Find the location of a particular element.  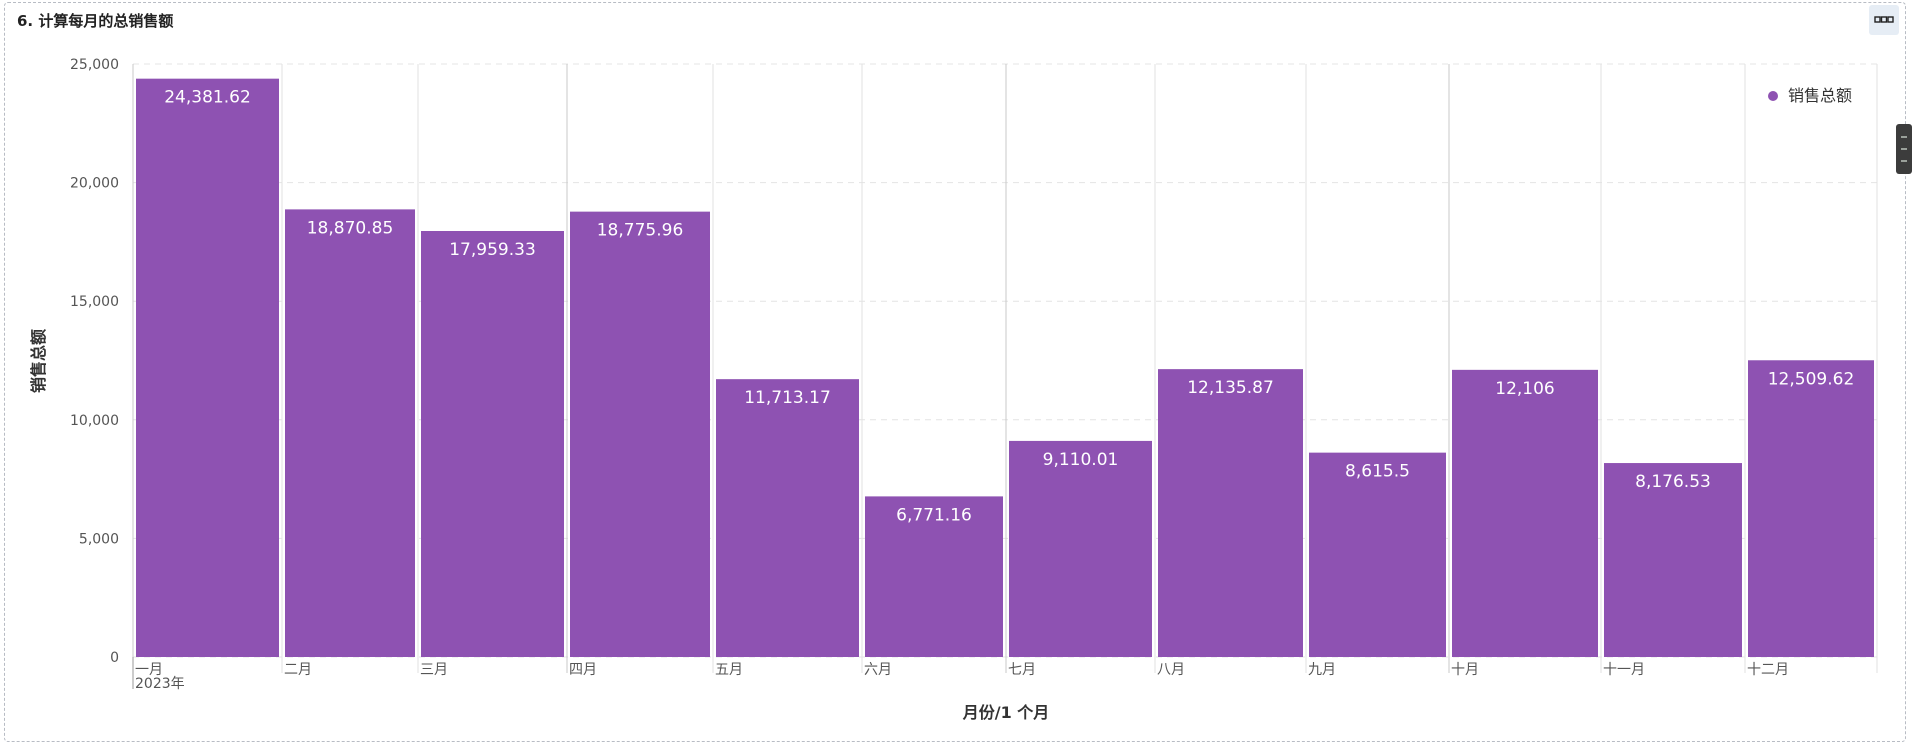

year-label: 2023年 is located at coordinates (160, 684).